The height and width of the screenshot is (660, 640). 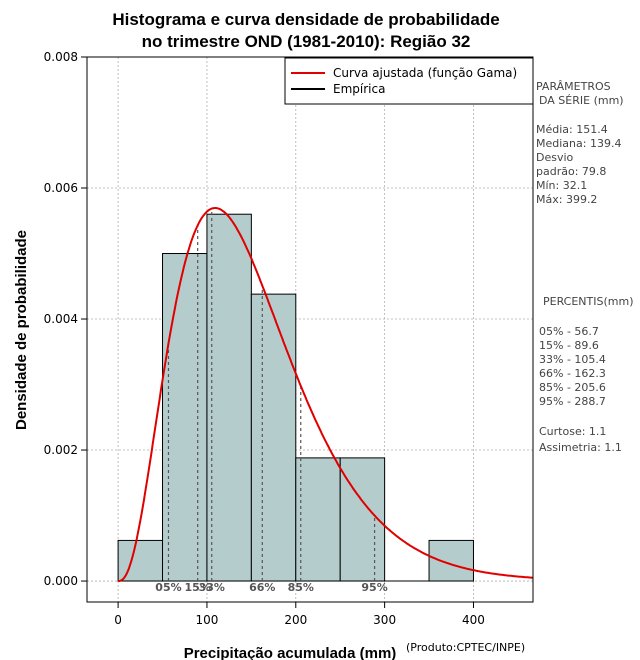 What do you see at coordinates (262, 587) in the screenshot?
I see `percentile-label-3: 66%` at bounding box center [262, 587].